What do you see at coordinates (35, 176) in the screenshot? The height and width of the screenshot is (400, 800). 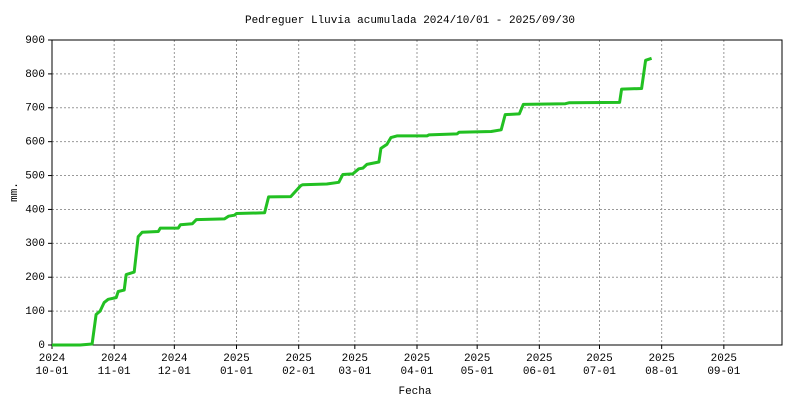 I see `y-tick-label: 500` at bounding box center [35, 176].